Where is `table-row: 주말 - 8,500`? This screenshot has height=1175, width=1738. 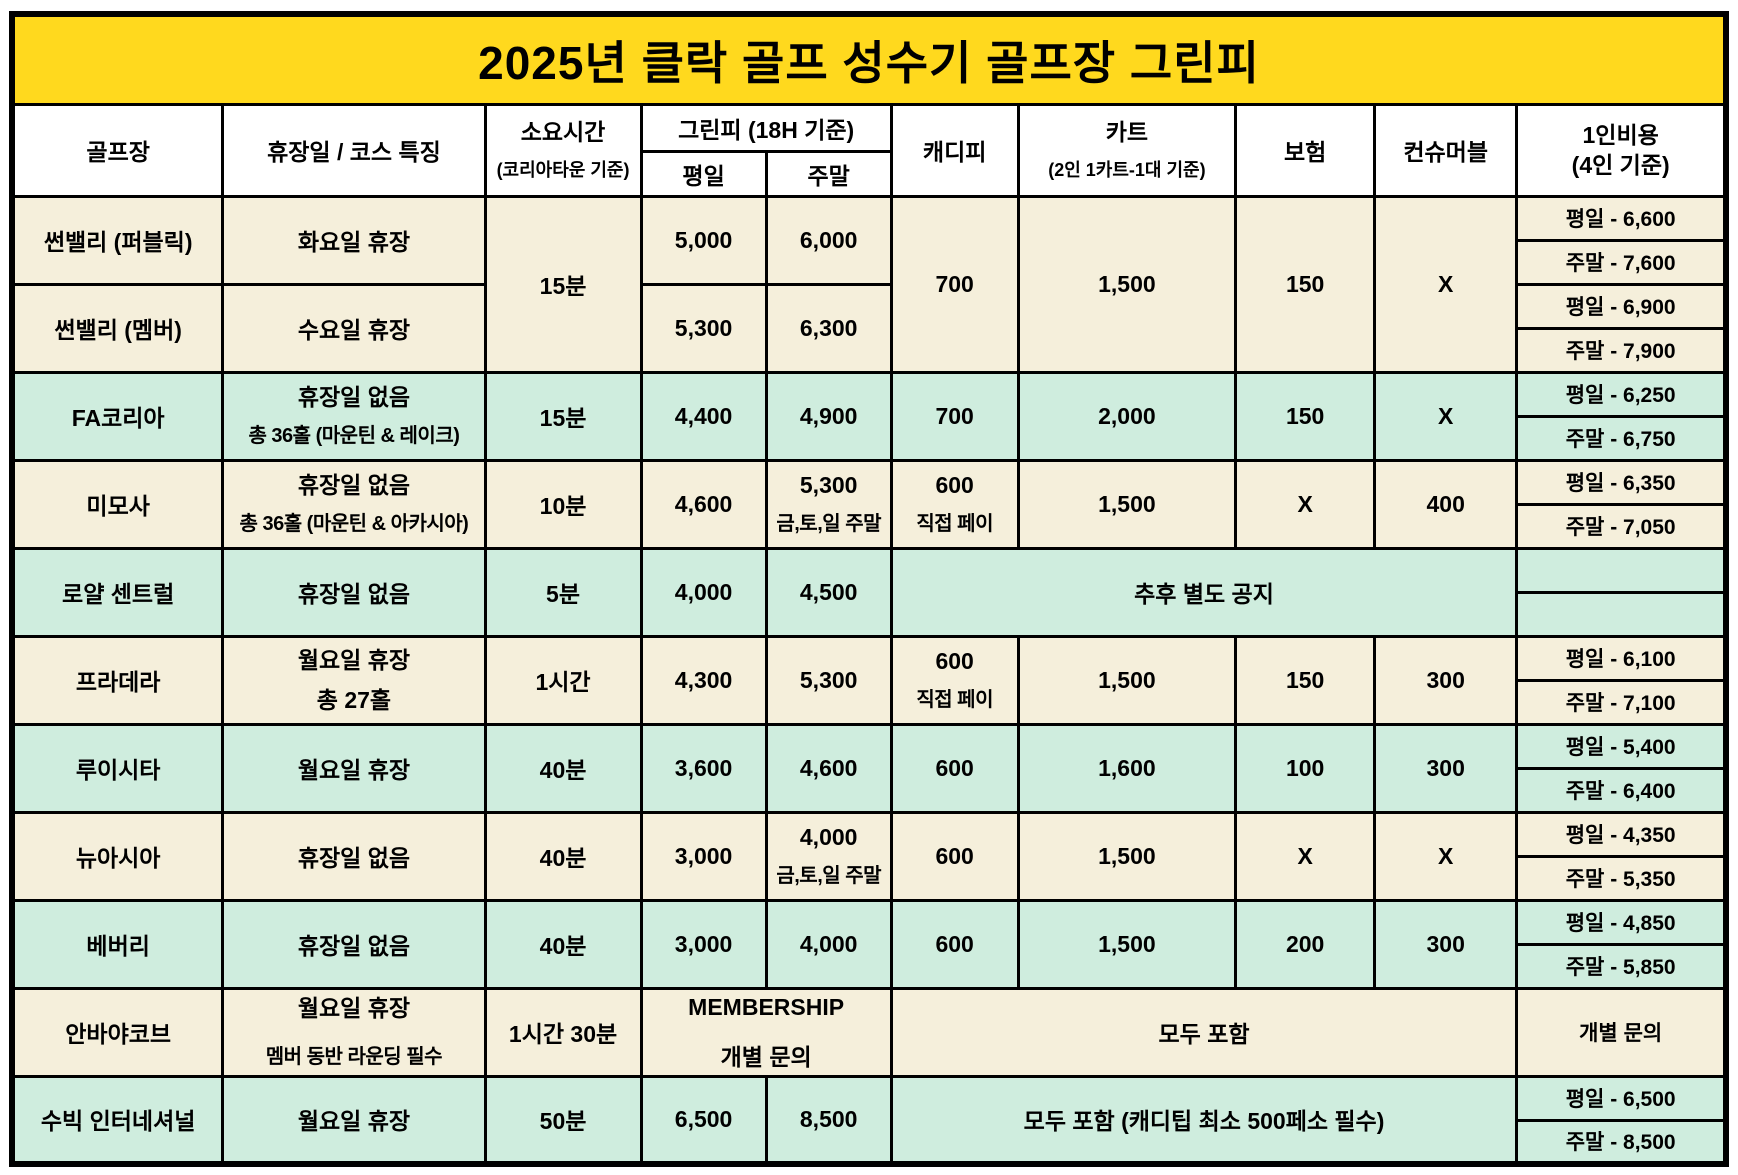 table-row: 주말 - 8,500 is located at coordinates (870, 1142).